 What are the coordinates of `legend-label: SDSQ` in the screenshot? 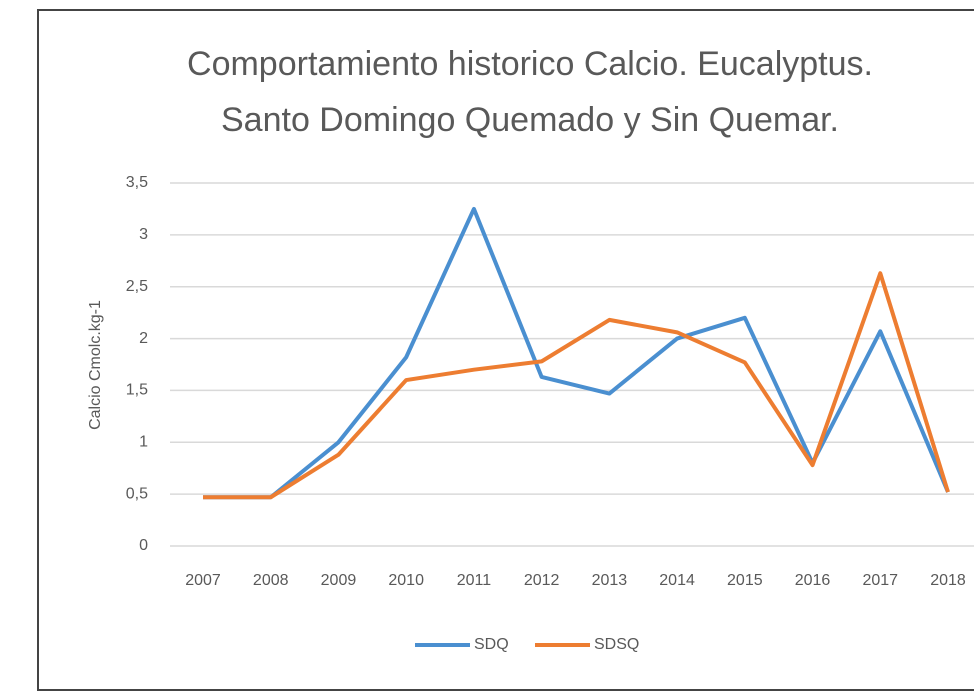 It's located at (616, 644).